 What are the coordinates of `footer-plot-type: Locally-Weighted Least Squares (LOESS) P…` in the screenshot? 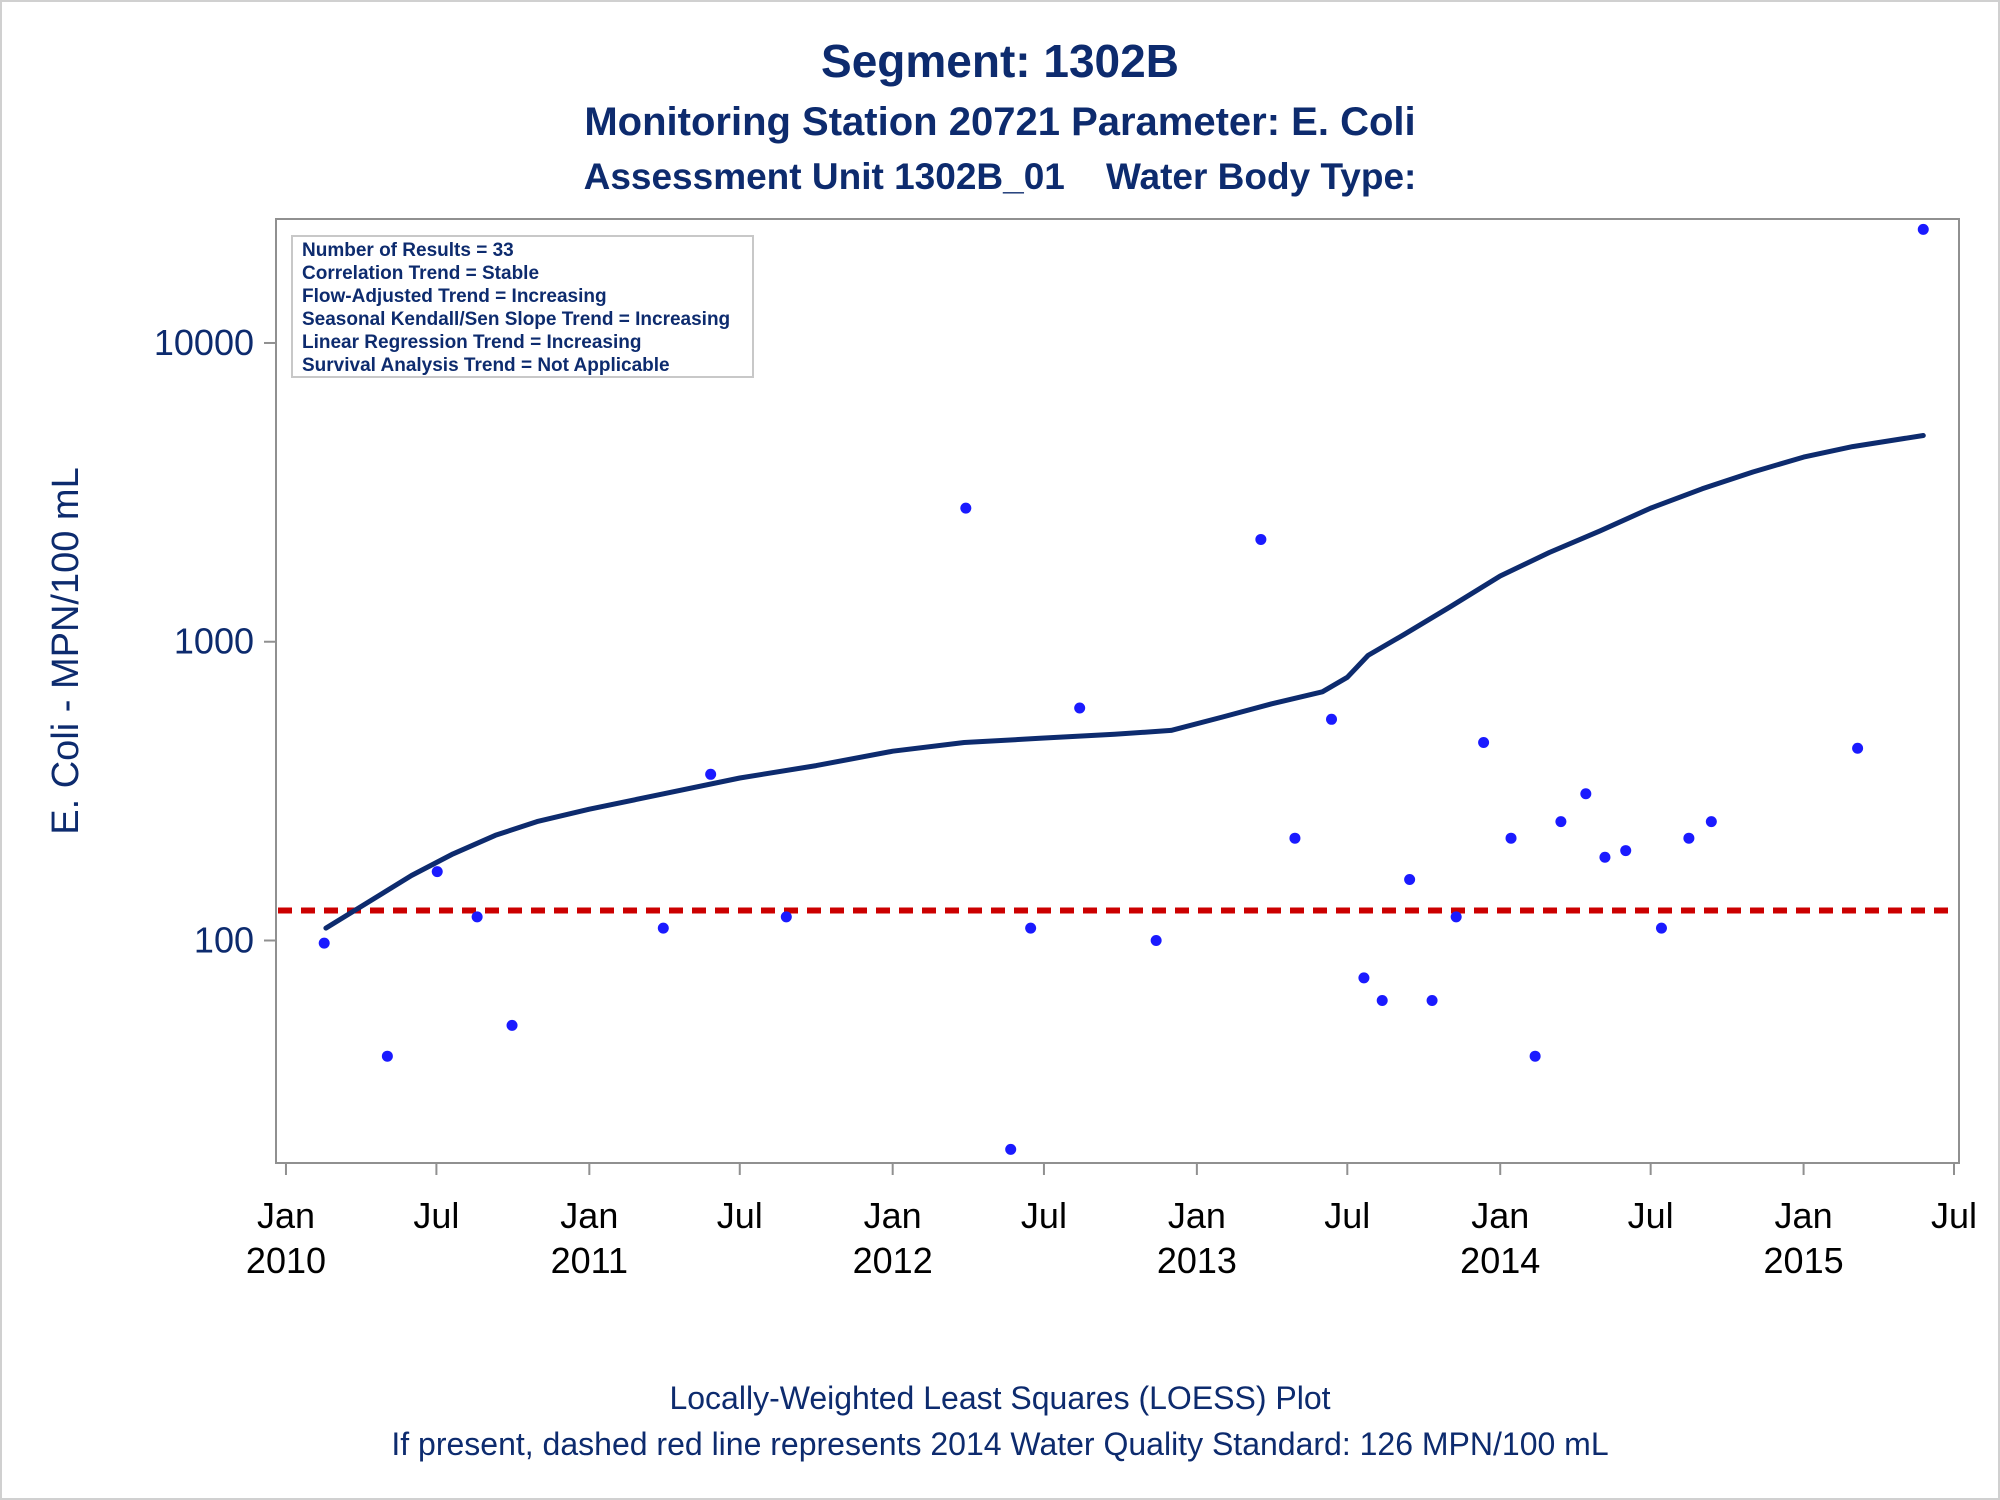 It's located at (1000, 1398).